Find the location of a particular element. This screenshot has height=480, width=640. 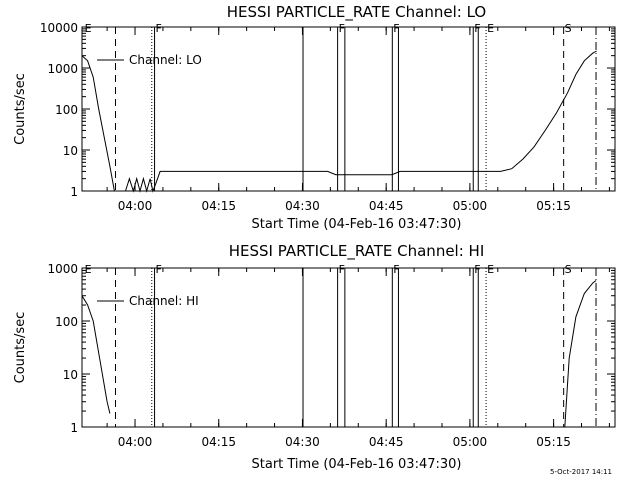

legend-label: Channel: LO is located at coordinates (165, 60).